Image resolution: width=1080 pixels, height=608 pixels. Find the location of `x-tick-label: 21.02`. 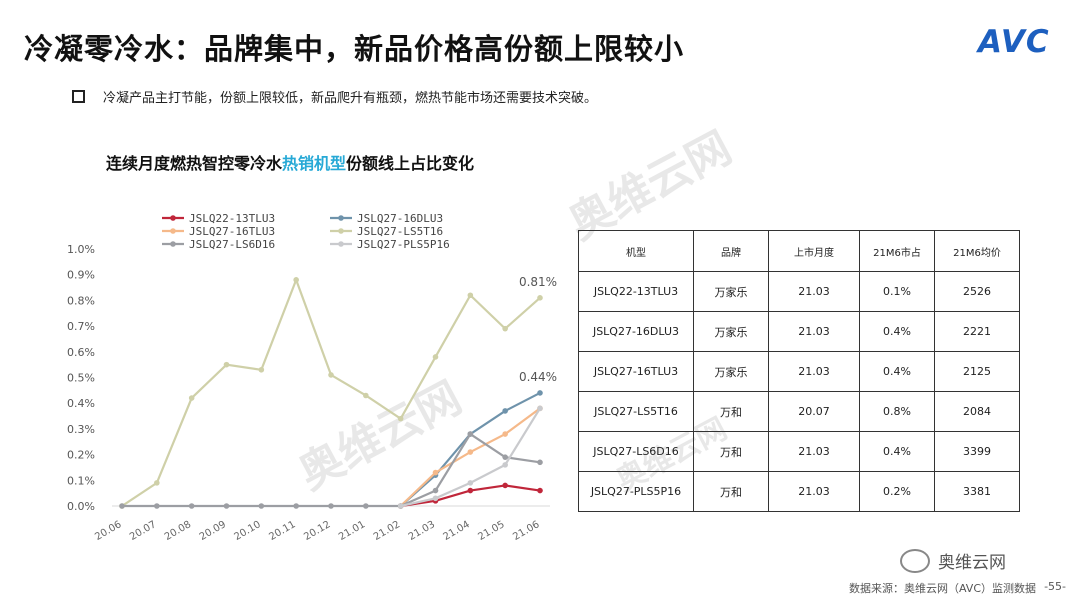

x-tick-label: 21.02 is located at coordinates (387, 531).